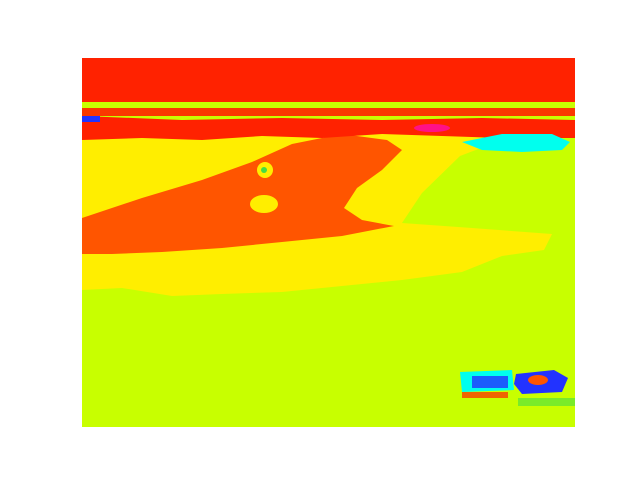 This screenshot has width=640, height=480. Describe the element at coordinates (546, 402) in the screenshot. I see `green-artifact` at that location.